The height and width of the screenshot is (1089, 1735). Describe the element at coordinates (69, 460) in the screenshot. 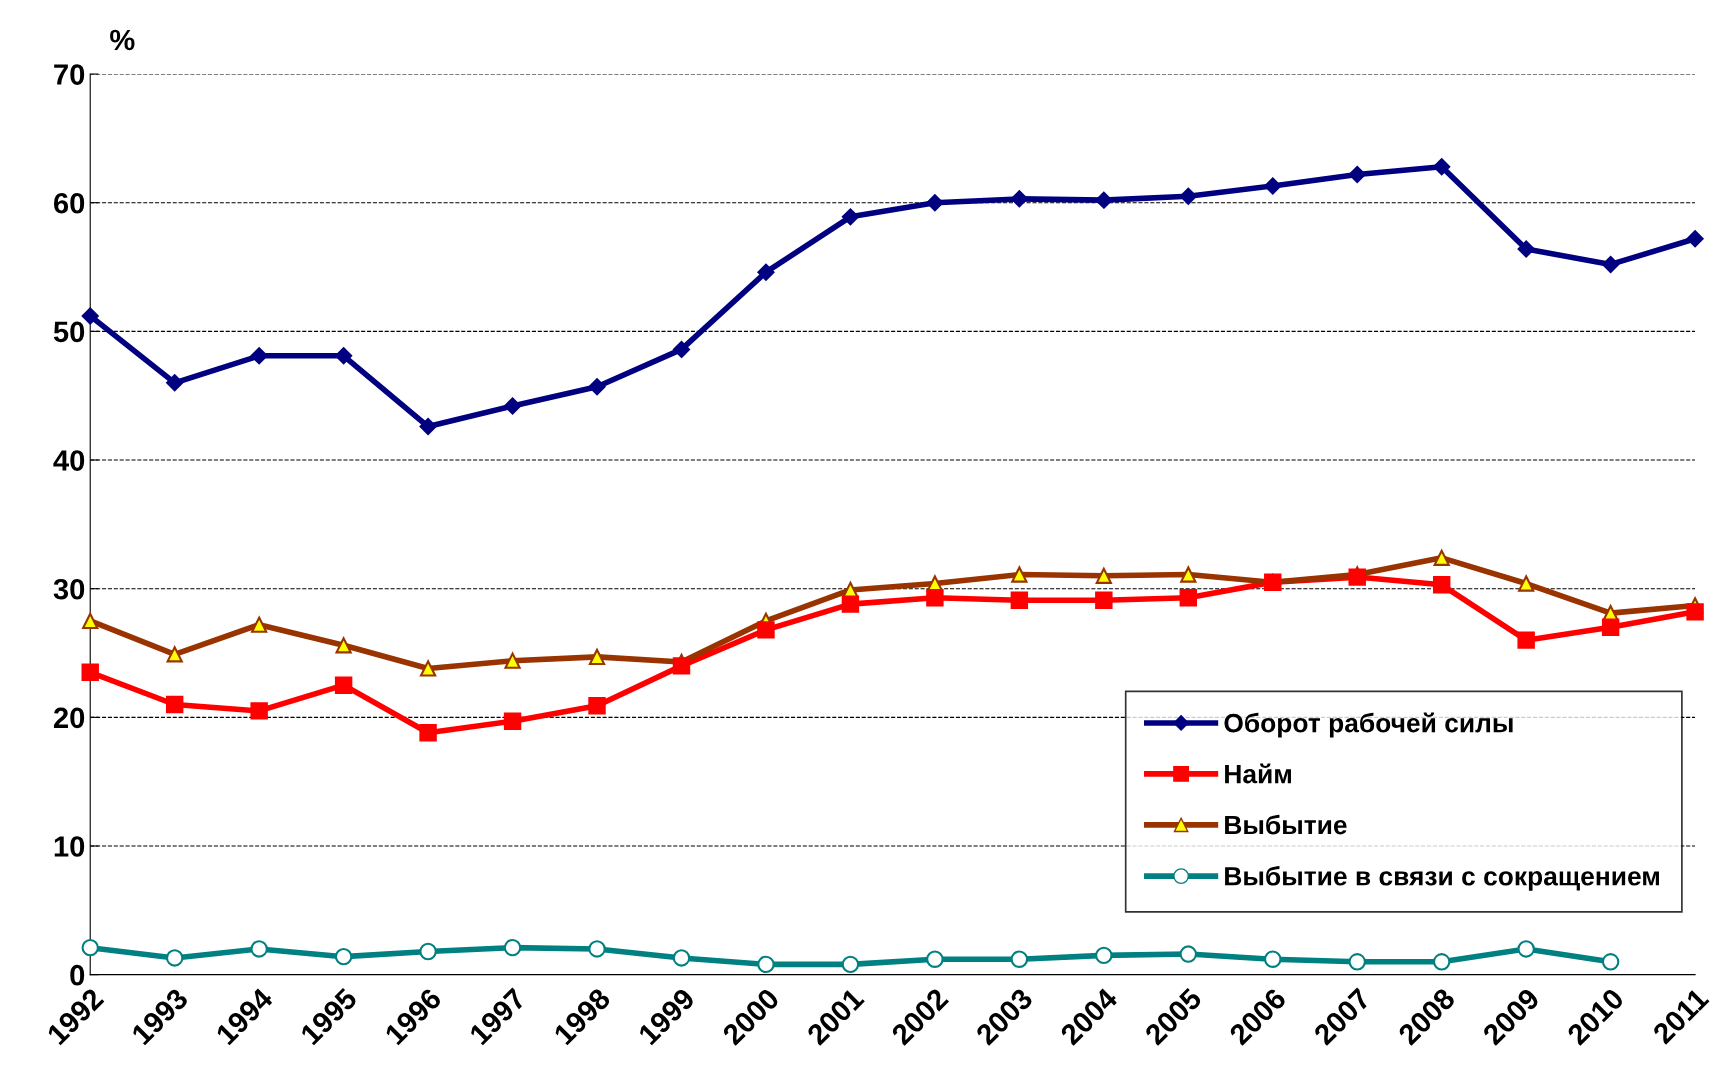

I see `y-tick-label: 40` at that location.